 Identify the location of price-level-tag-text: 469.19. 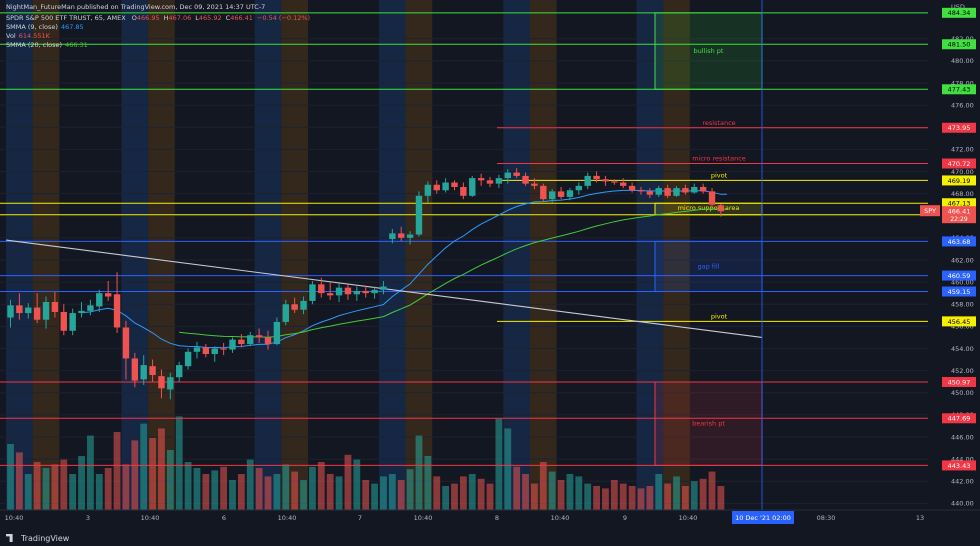
(959, 181).